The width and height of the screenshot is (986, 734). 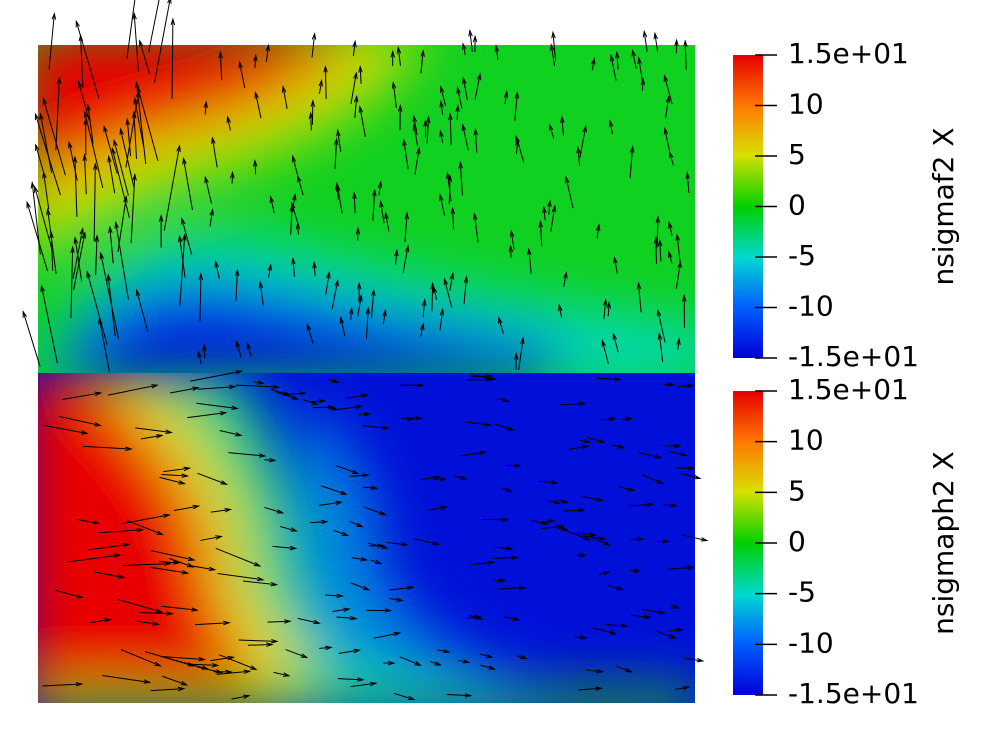 What do you see at coordinates (802, 255) in the screenshot?
I see `tick-label: -5` at bounding box center [802, 255].